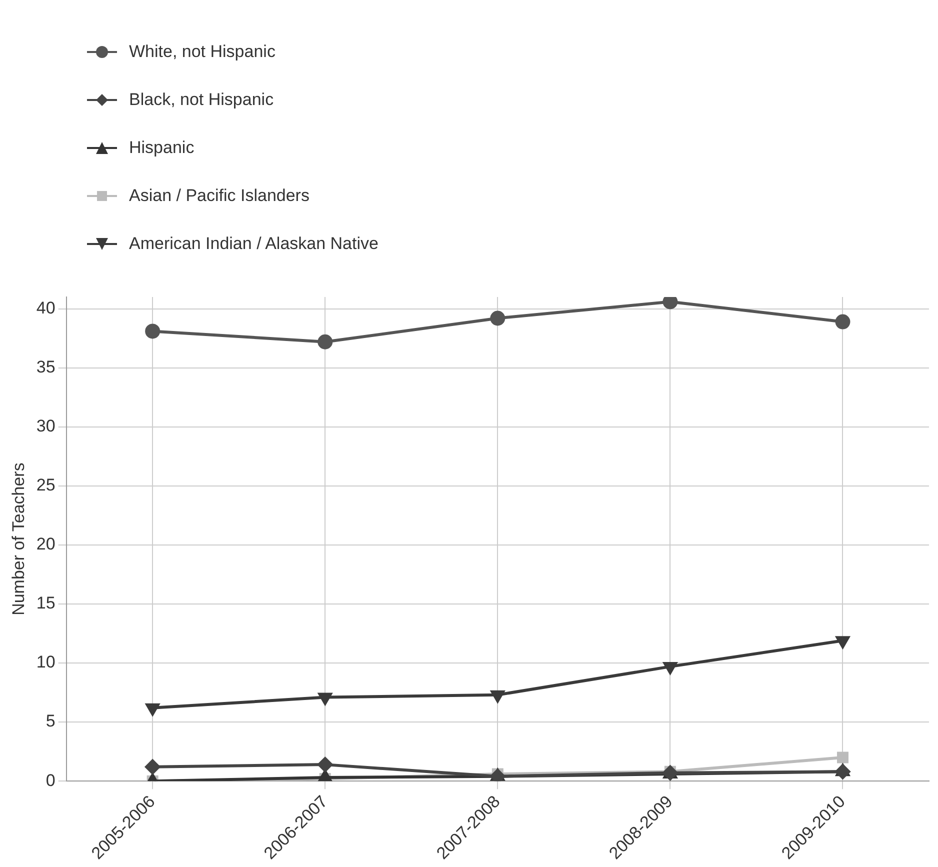  What do you see at coordinates (46, 308) in the screenshot?
I see `y-tick-label: 40` at bounding box center [46, 308].